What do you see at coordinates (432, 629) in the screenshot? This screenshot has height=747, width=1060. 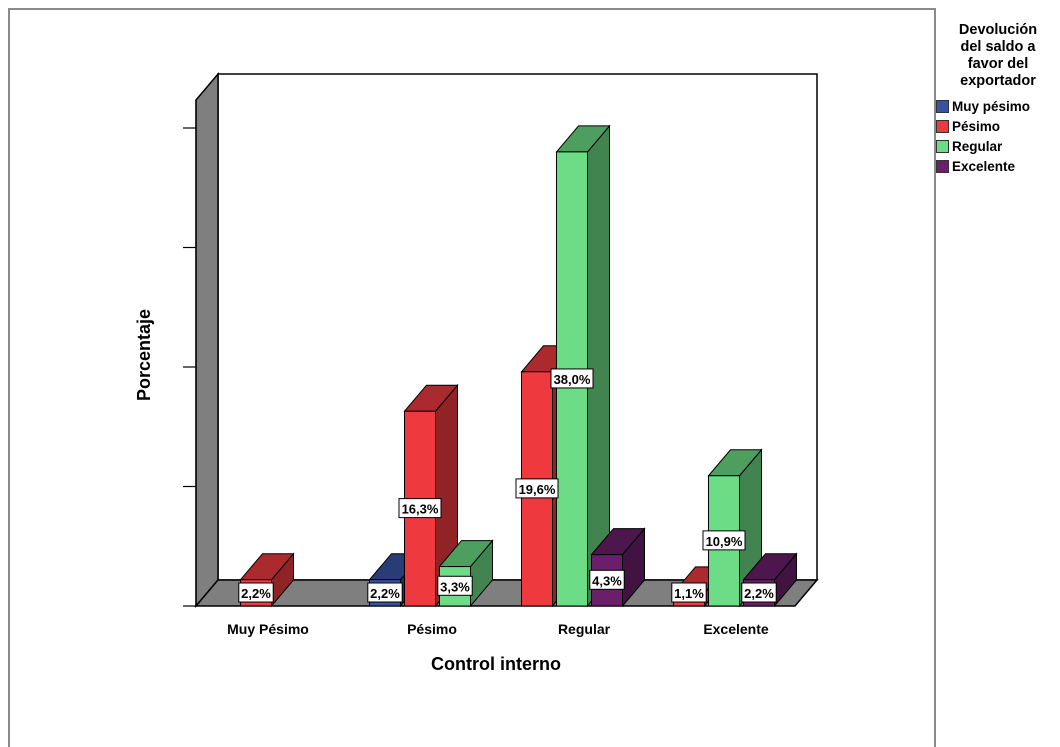 I see `x-tick-label: Pésimo` at bounding box center [432, 629].